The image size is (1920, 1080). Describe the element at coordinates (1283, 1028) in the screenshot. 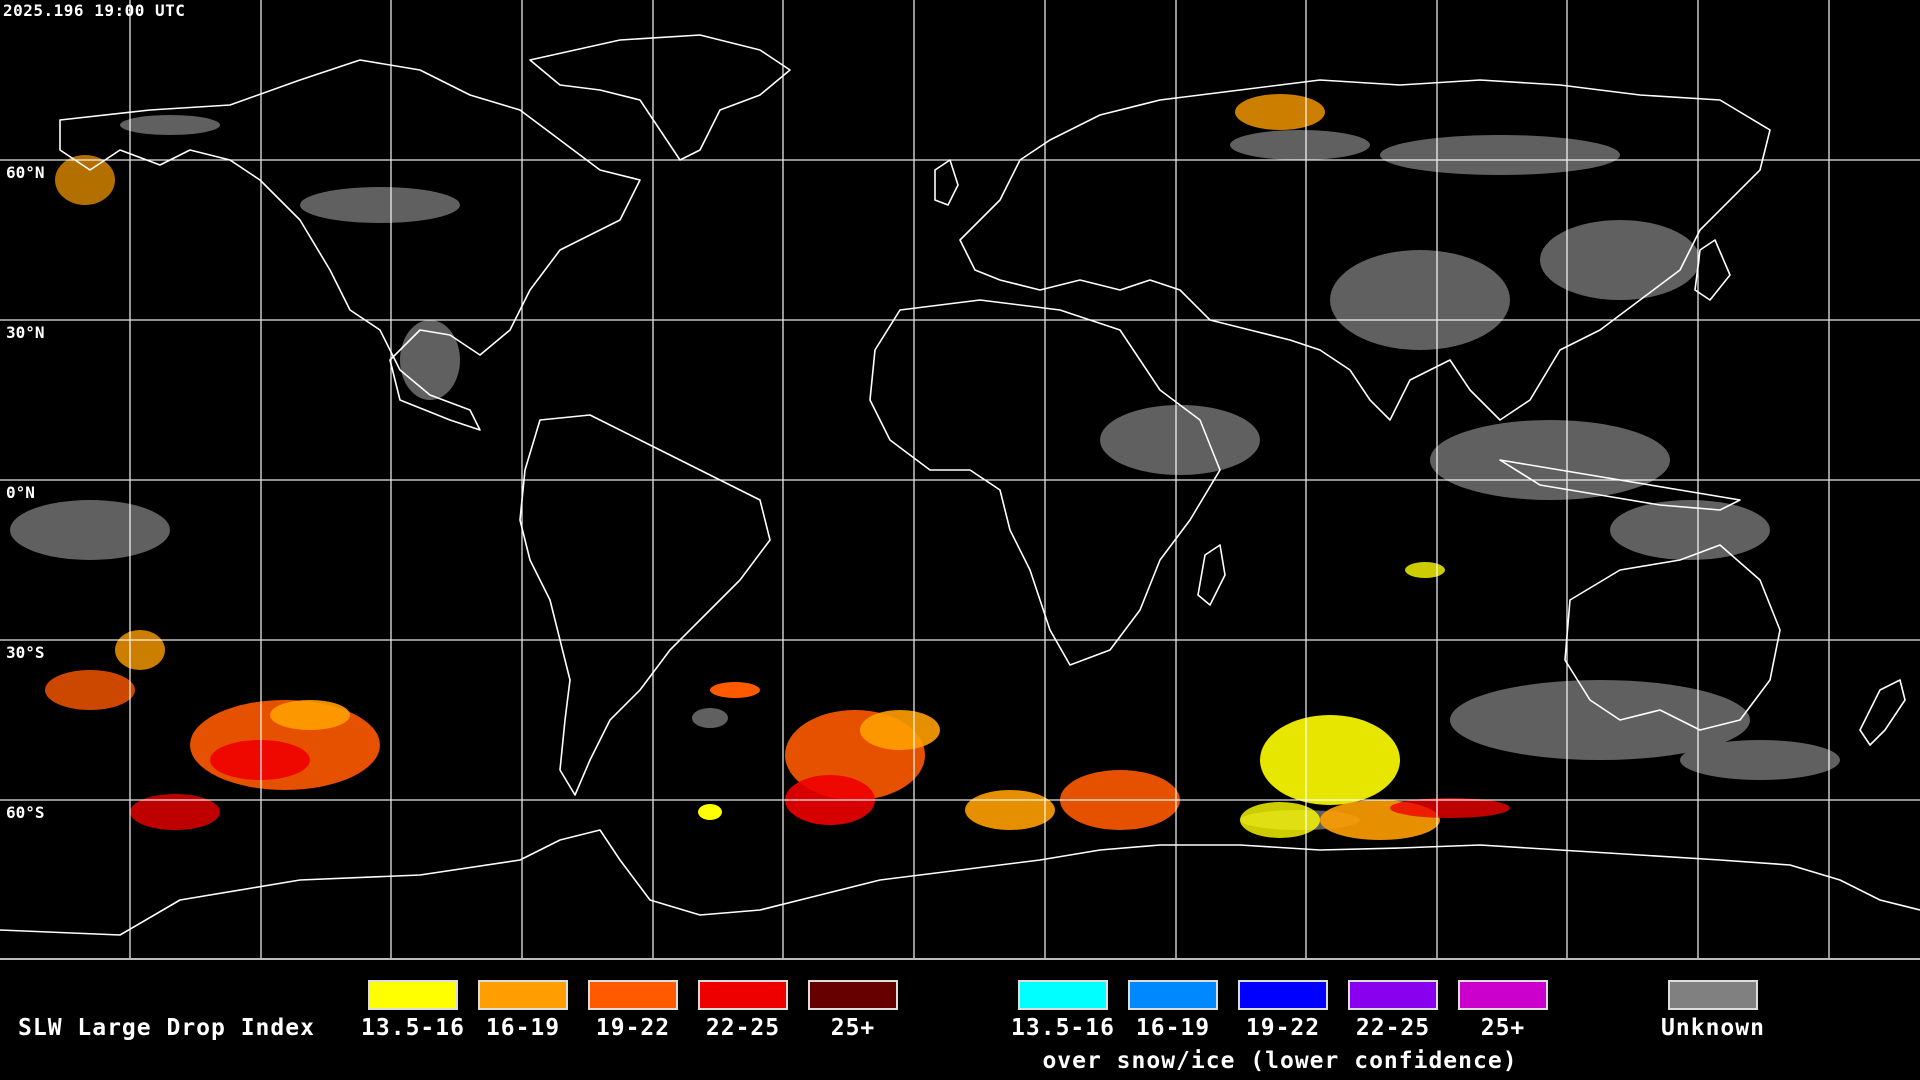

I see `legend-label-snowice-3: 19-22` at that location.